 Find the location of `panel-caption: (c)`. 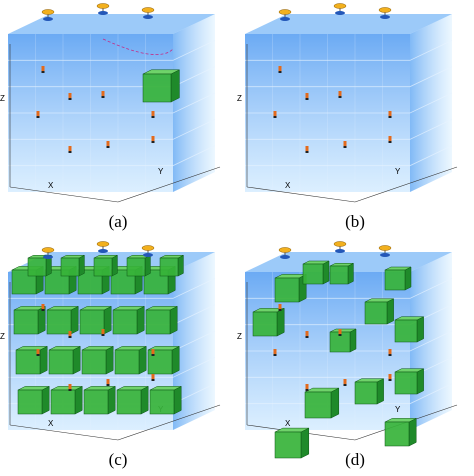

panel-caption: (c) is located at coordinates (118, 459).